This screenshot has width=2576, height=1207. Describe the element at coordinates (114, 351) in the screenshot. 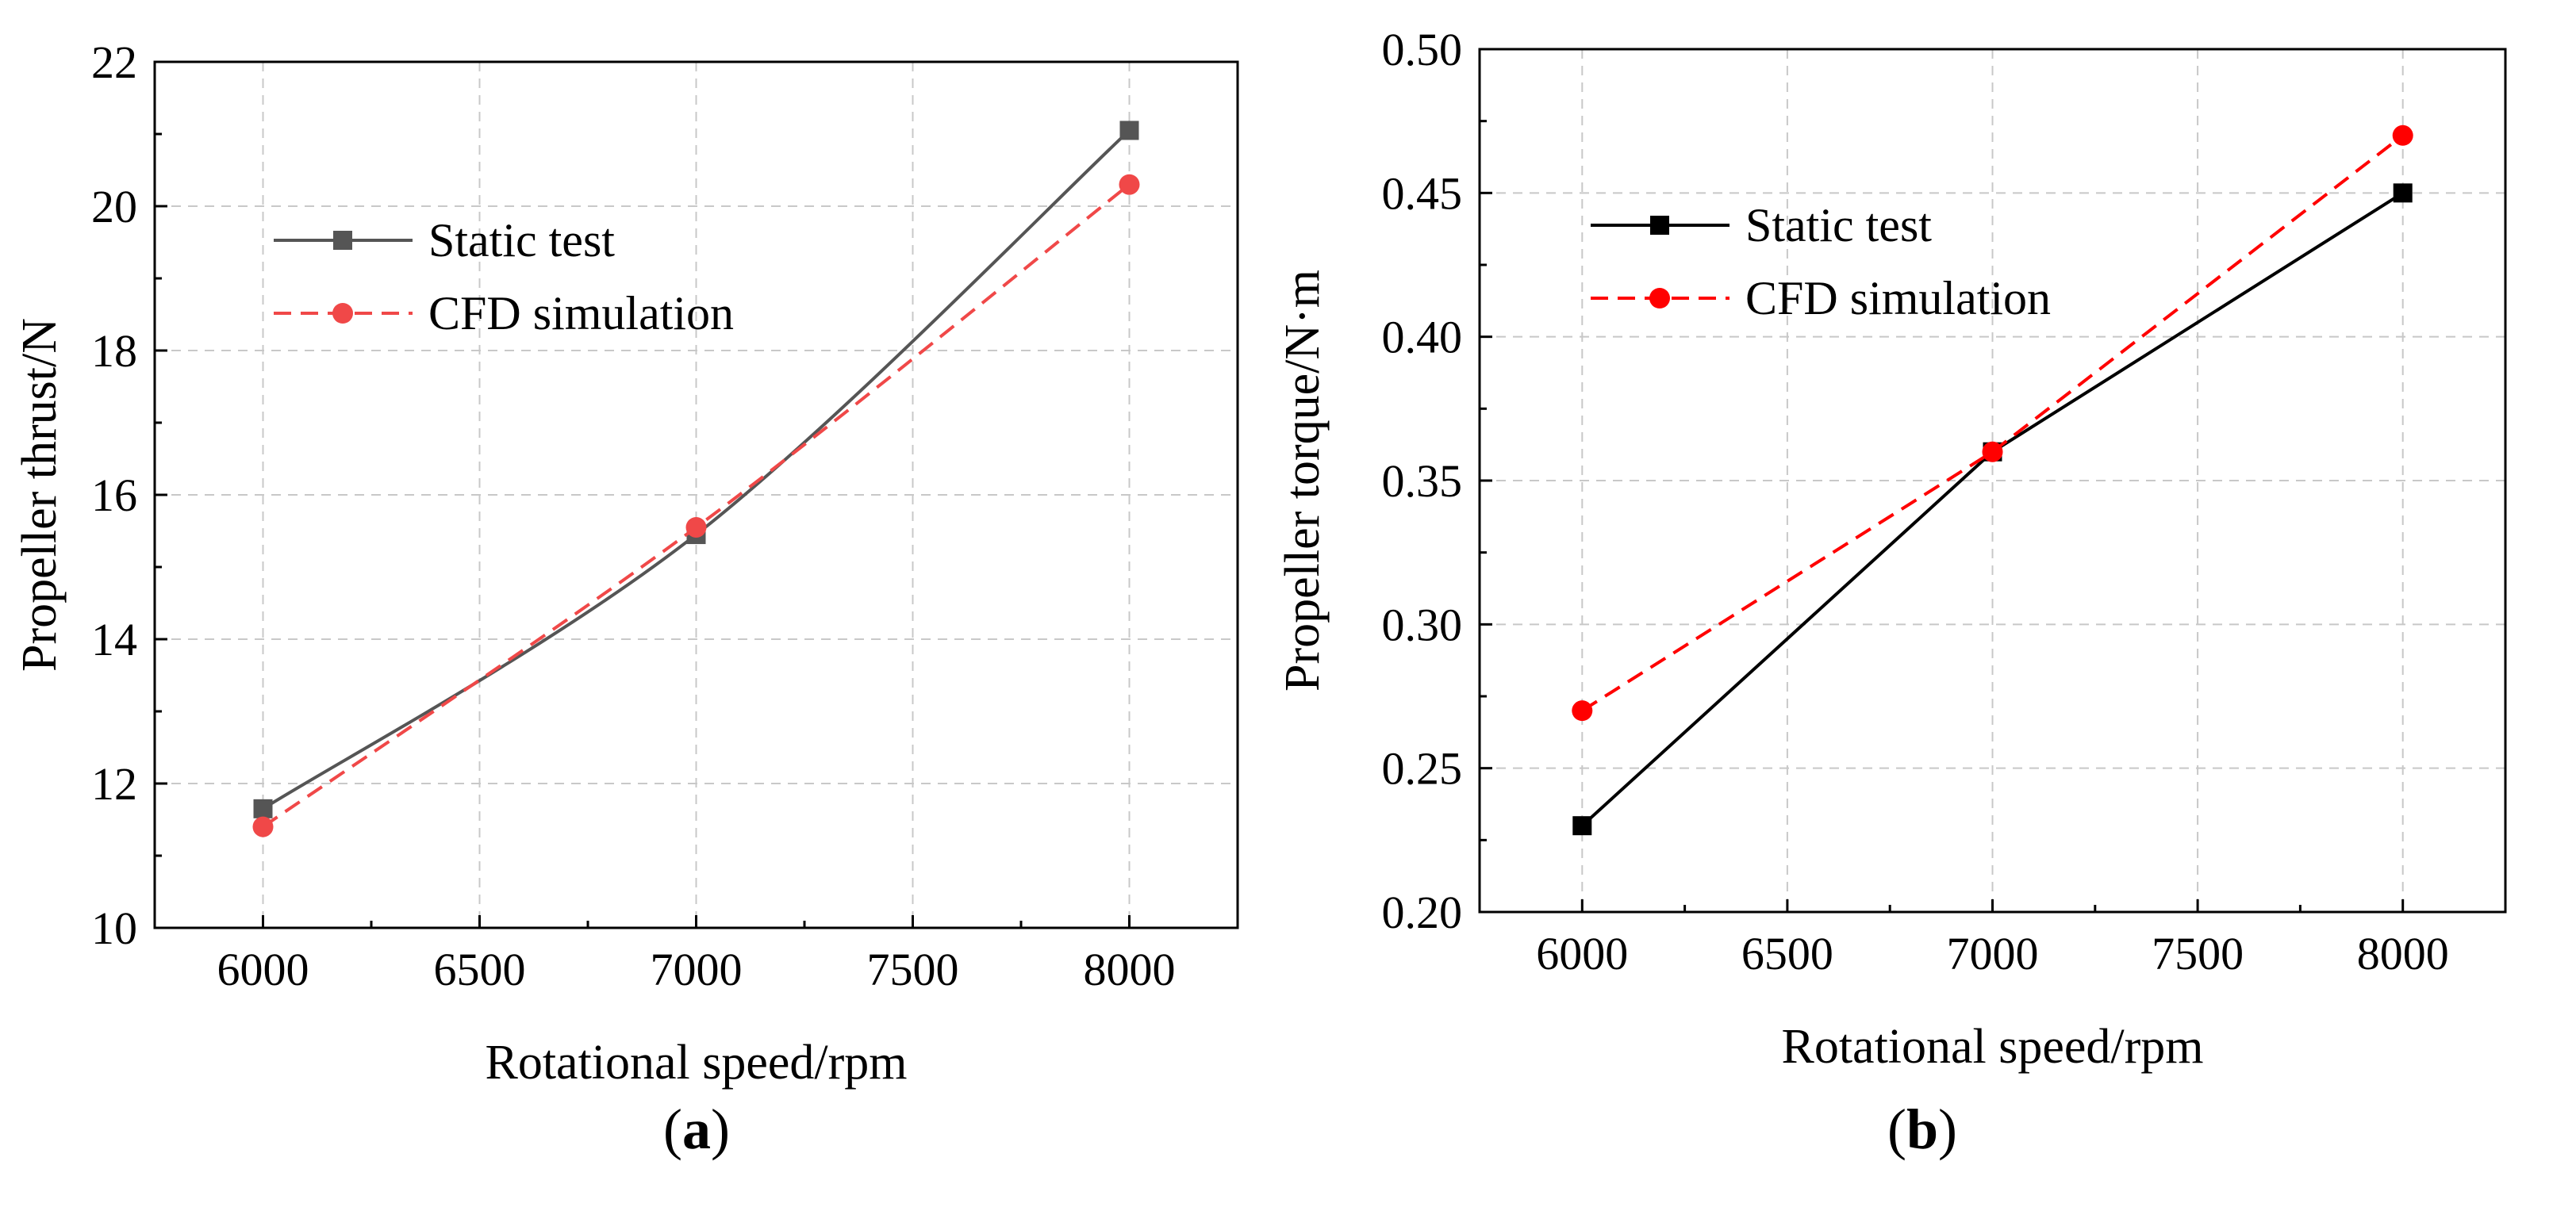

I see `y-tick-label: 18` at that location.